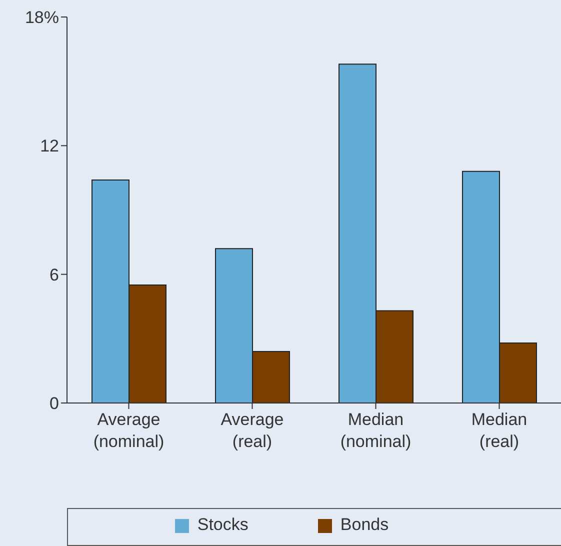 The height and width of the screenshot is (546, 561). I want to click on y-tick-label: 12, so click(49, 146).